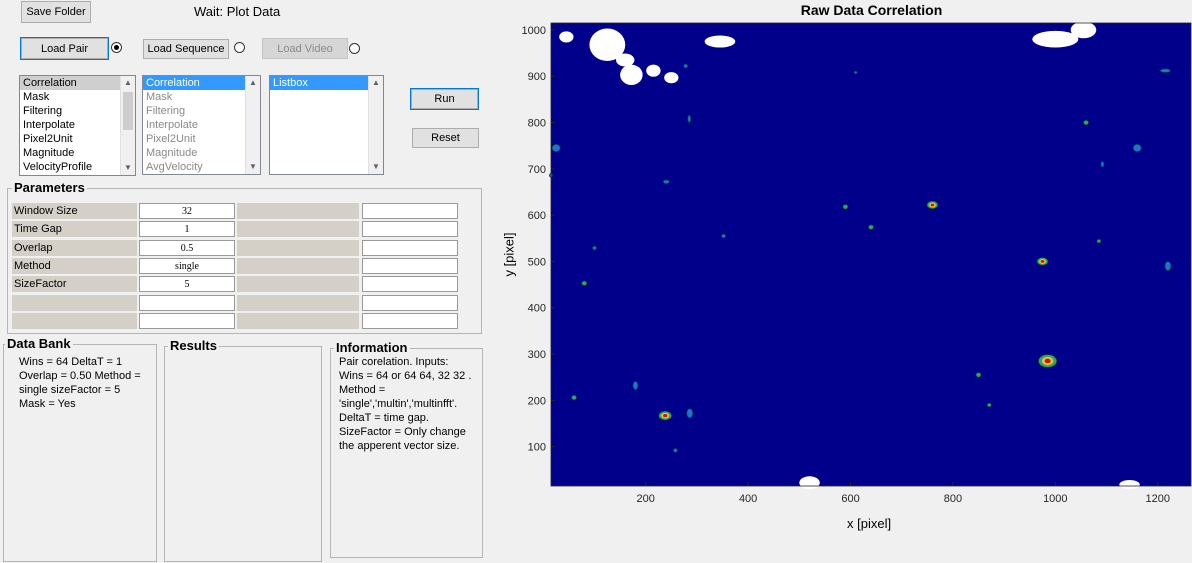 The width and height of the screenshot is (1192, 563). Describe the element at coordinates (74, 284) in the screenshot. I see `param-label: SizeFactor` at that location.